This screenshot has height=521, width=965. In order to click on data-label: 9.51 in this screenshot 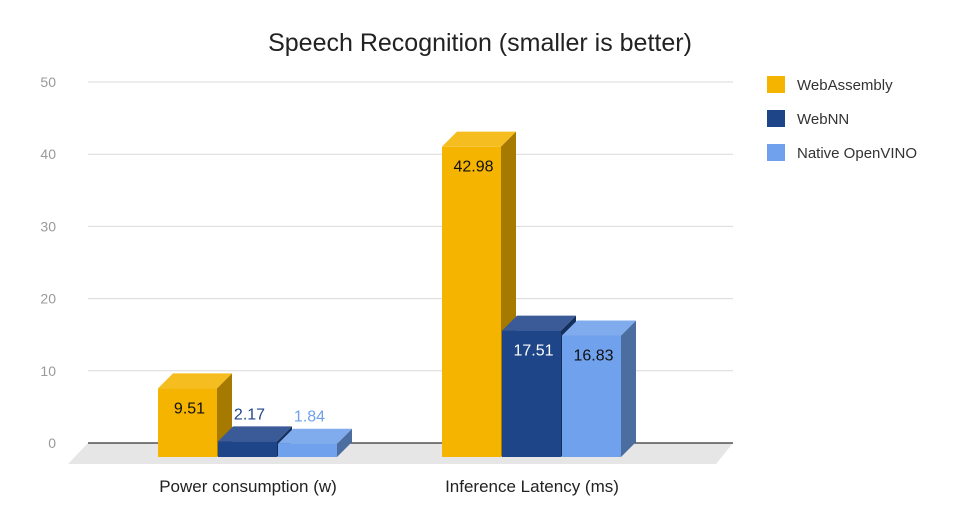, I will do `click(189, 408)`.